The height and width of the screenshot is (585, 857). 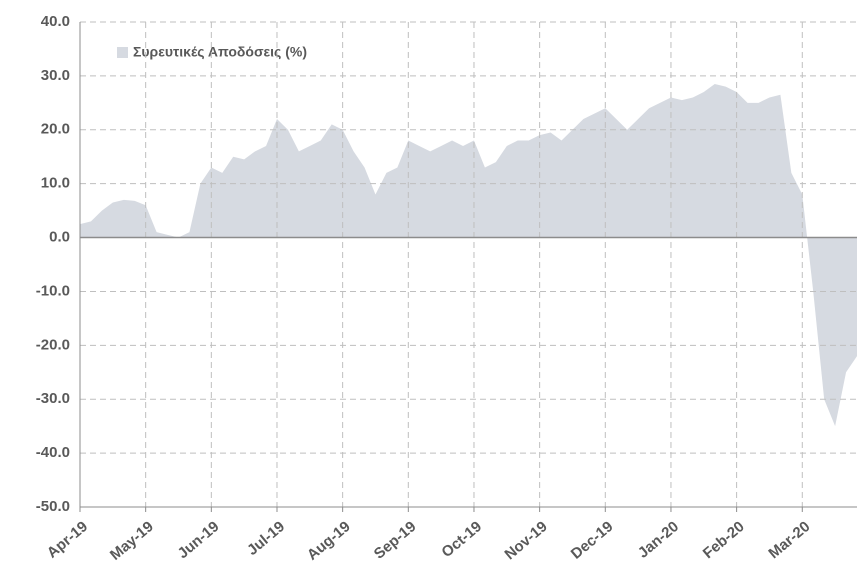 What do you see at coordinates (55, 129) in the screenshot?
I see `y-tick-label: 20.0` at bounding box center [55, 129].